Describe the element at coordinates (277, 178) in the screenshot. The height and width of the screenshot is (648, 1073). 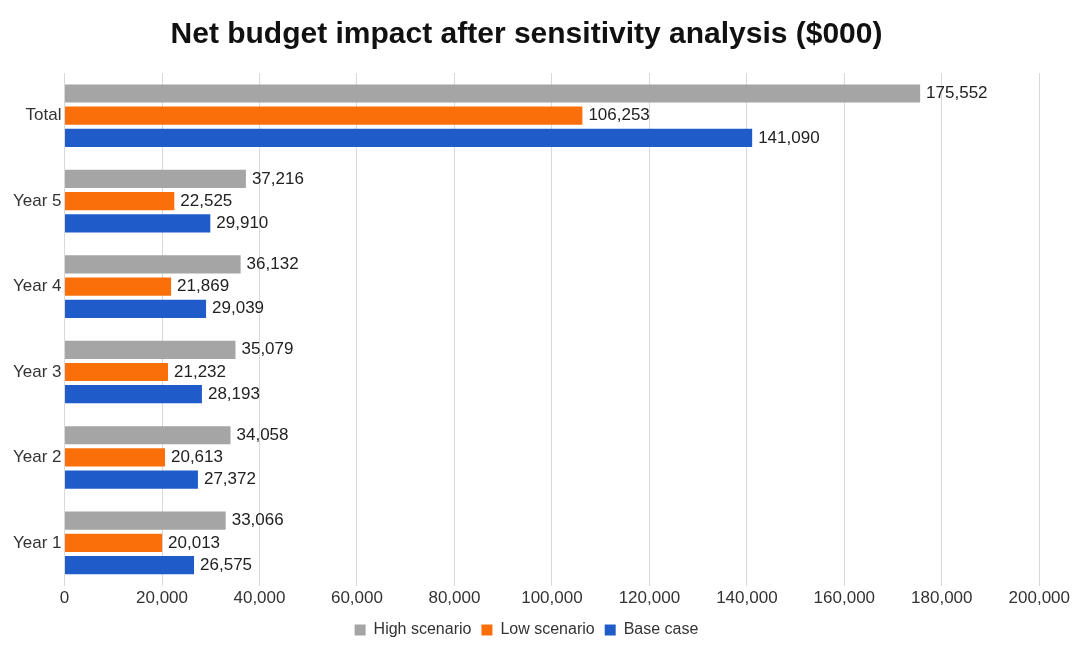
I see `data-label: 37,216` at that location.